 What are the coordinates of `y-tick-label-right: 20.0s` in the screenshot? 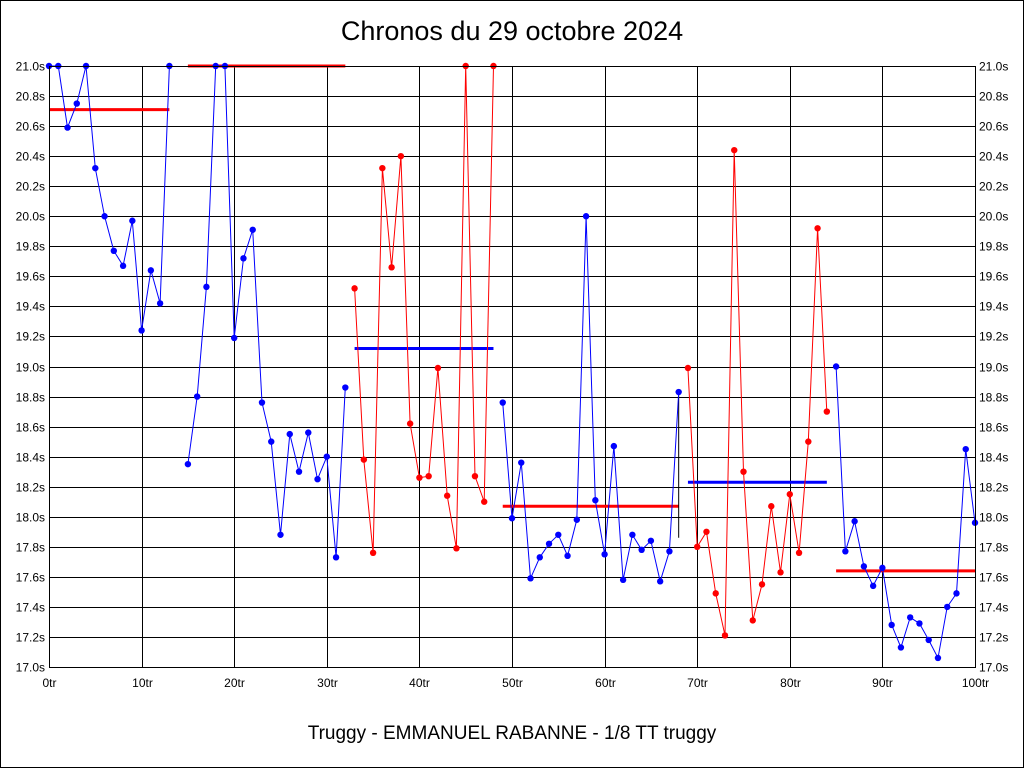 It's located at (993, 217).